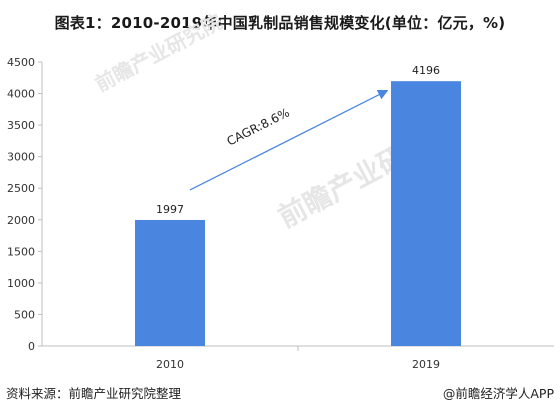 The image size is (560, 409). I want to click on y-tick-label: 4000, so click(21, 94).